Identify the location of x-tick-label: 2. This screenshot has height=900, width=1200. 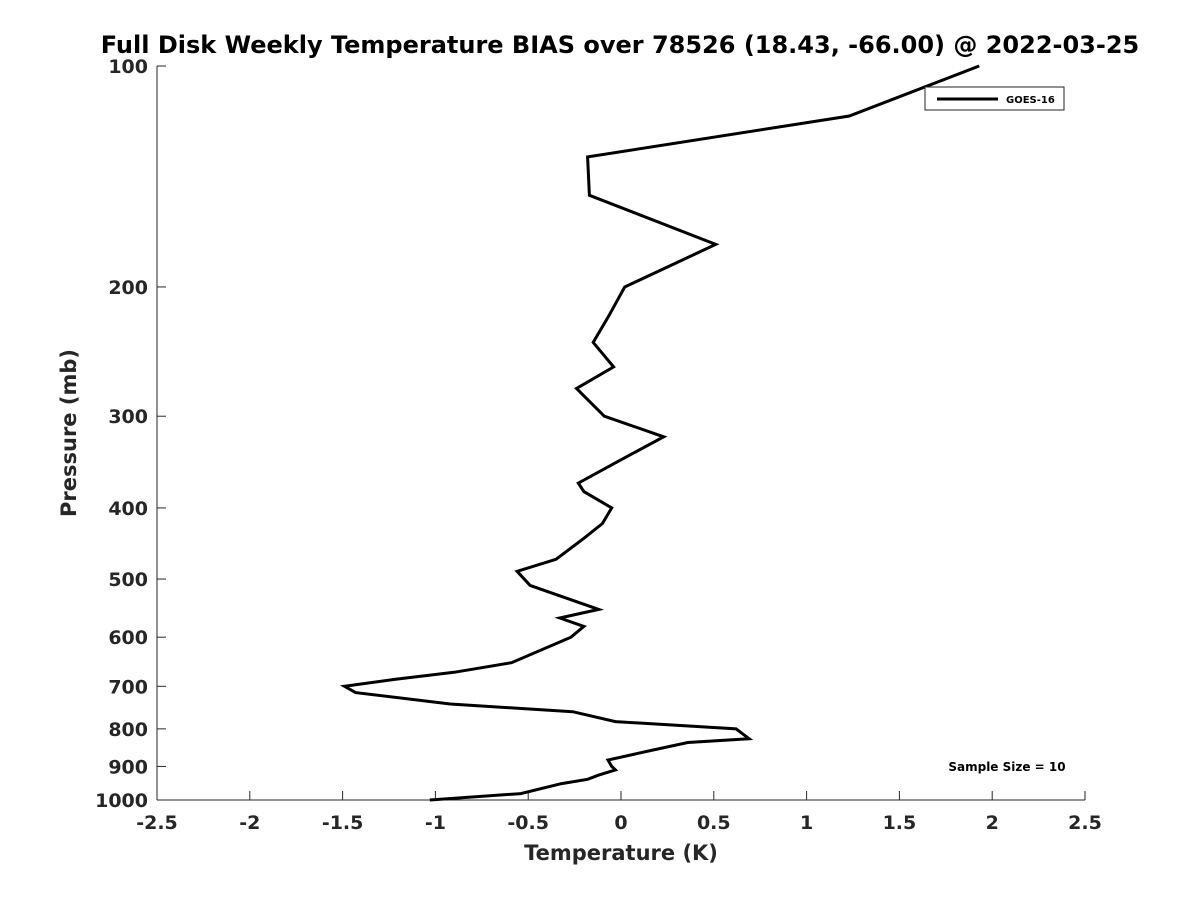
(992, 823).